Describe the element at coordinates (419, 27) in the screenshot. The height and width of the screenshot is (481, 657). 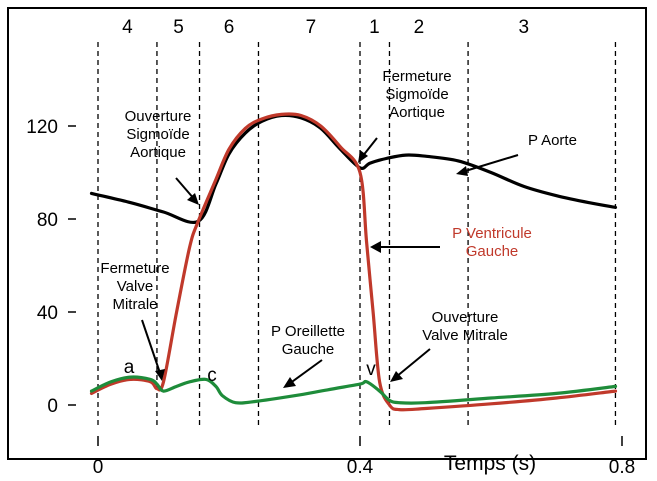
I see `phase-label-2: 2` at that location.